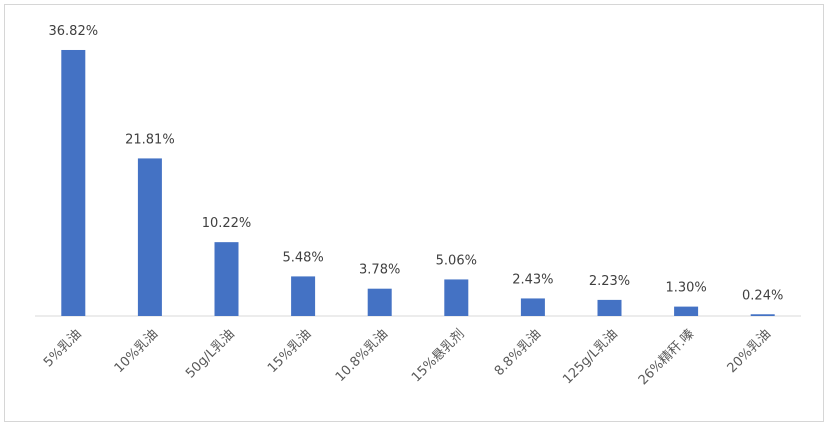  What do you see at coordinates (749, 351) in the screenshot?
I see `x-tick-label-9: 20%乳油` at bounding box center [749, 351].